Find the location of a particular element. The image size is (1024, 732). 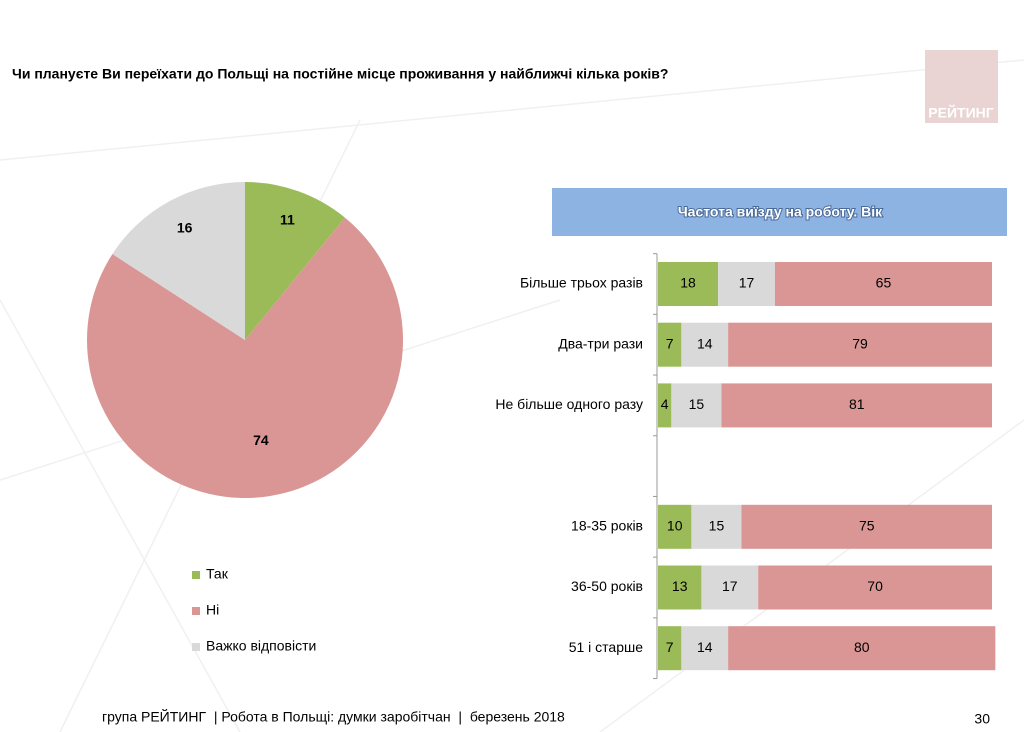

category-label: 36-50 років is located at coordinates (607, 586).